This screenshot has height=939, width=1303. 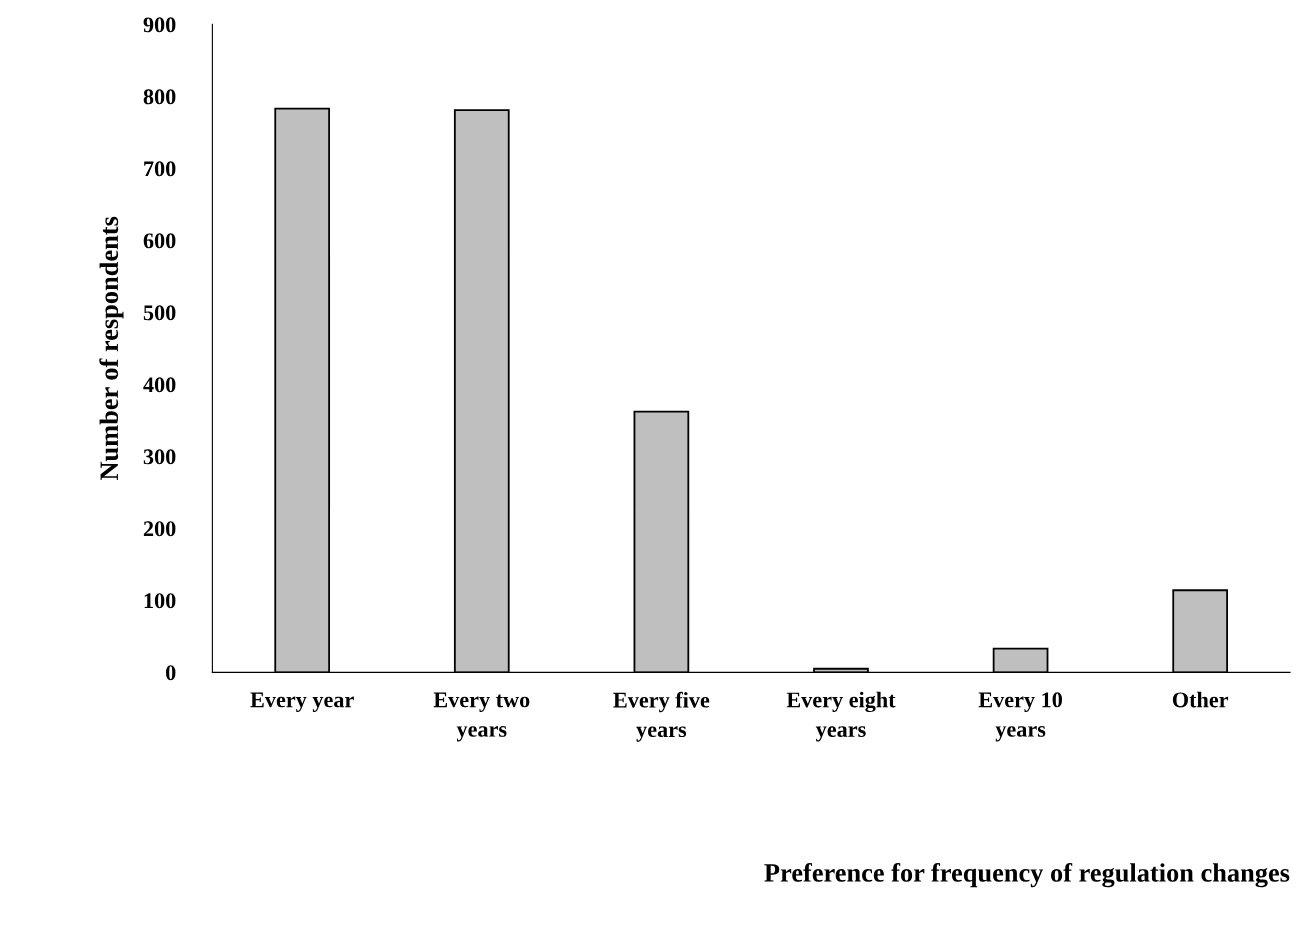 I want to click on x-tick-label: Every year, so click(x=302, y=702).